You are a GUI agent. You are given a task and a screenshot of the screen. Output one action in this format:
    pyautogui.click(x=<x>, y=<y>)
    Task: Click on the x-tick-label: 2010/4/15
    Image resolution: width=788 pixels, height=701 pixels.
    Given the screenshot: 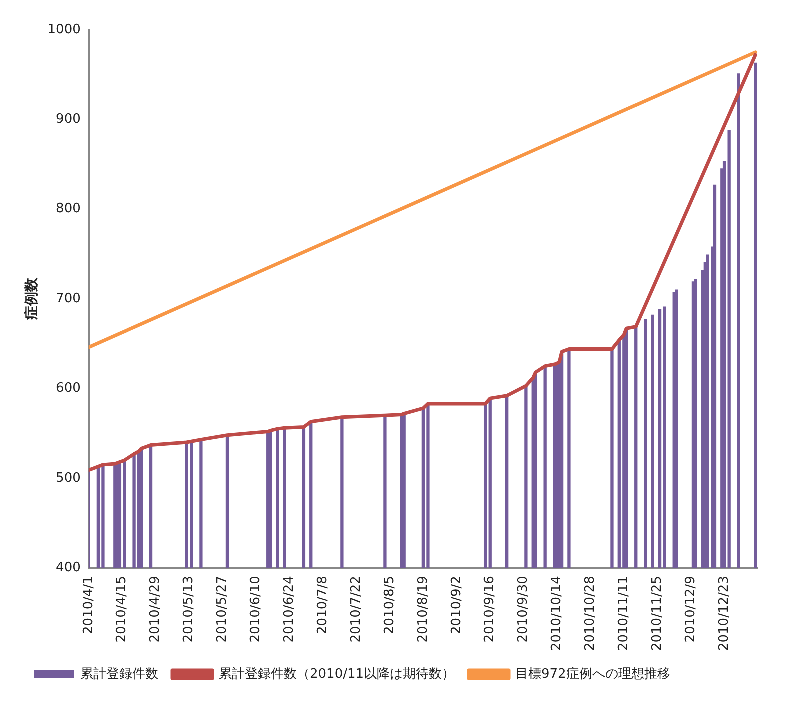 What is the action you would take?
    pyautogui.click(x=122, y=609)
    